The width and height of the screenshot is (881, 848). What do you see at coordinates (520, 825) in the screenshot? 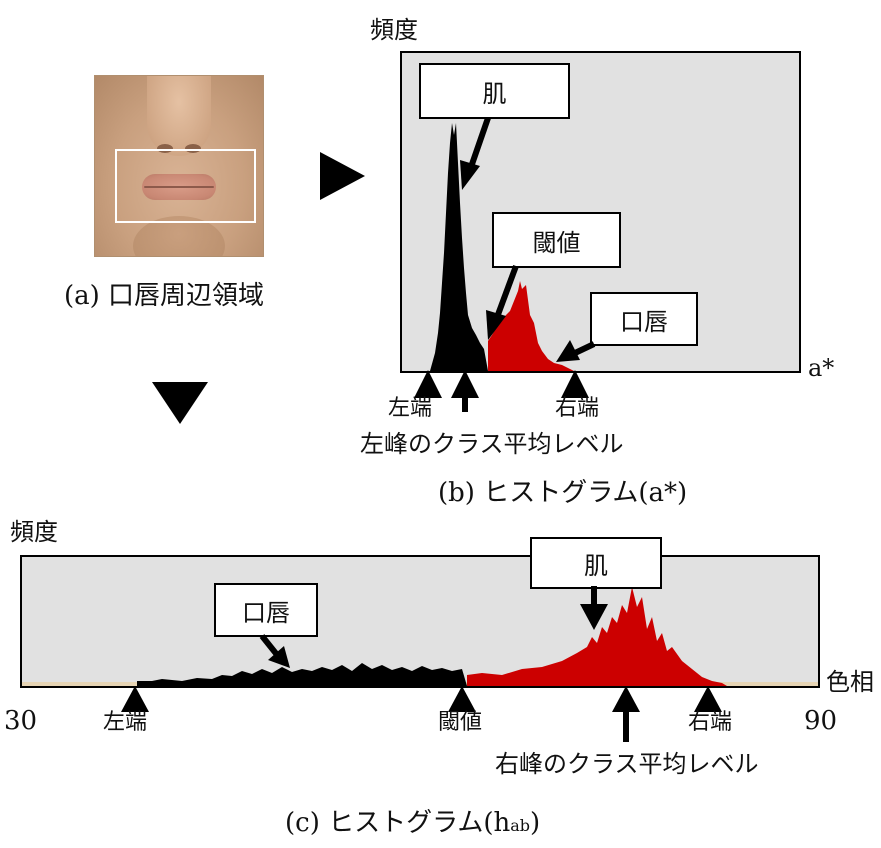
I see `panel-c-caption-sub: ab` at bounding box center [520, 825].